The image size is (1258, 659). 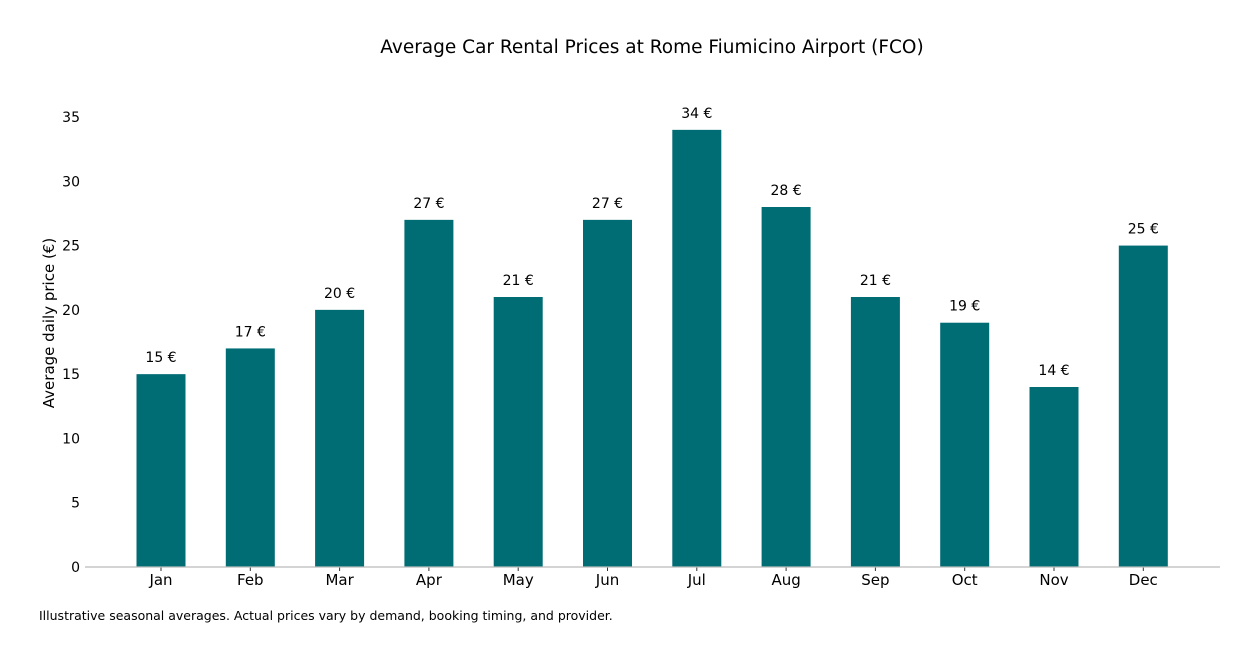 I want to click on bar-may, so click(x=518, y=432).